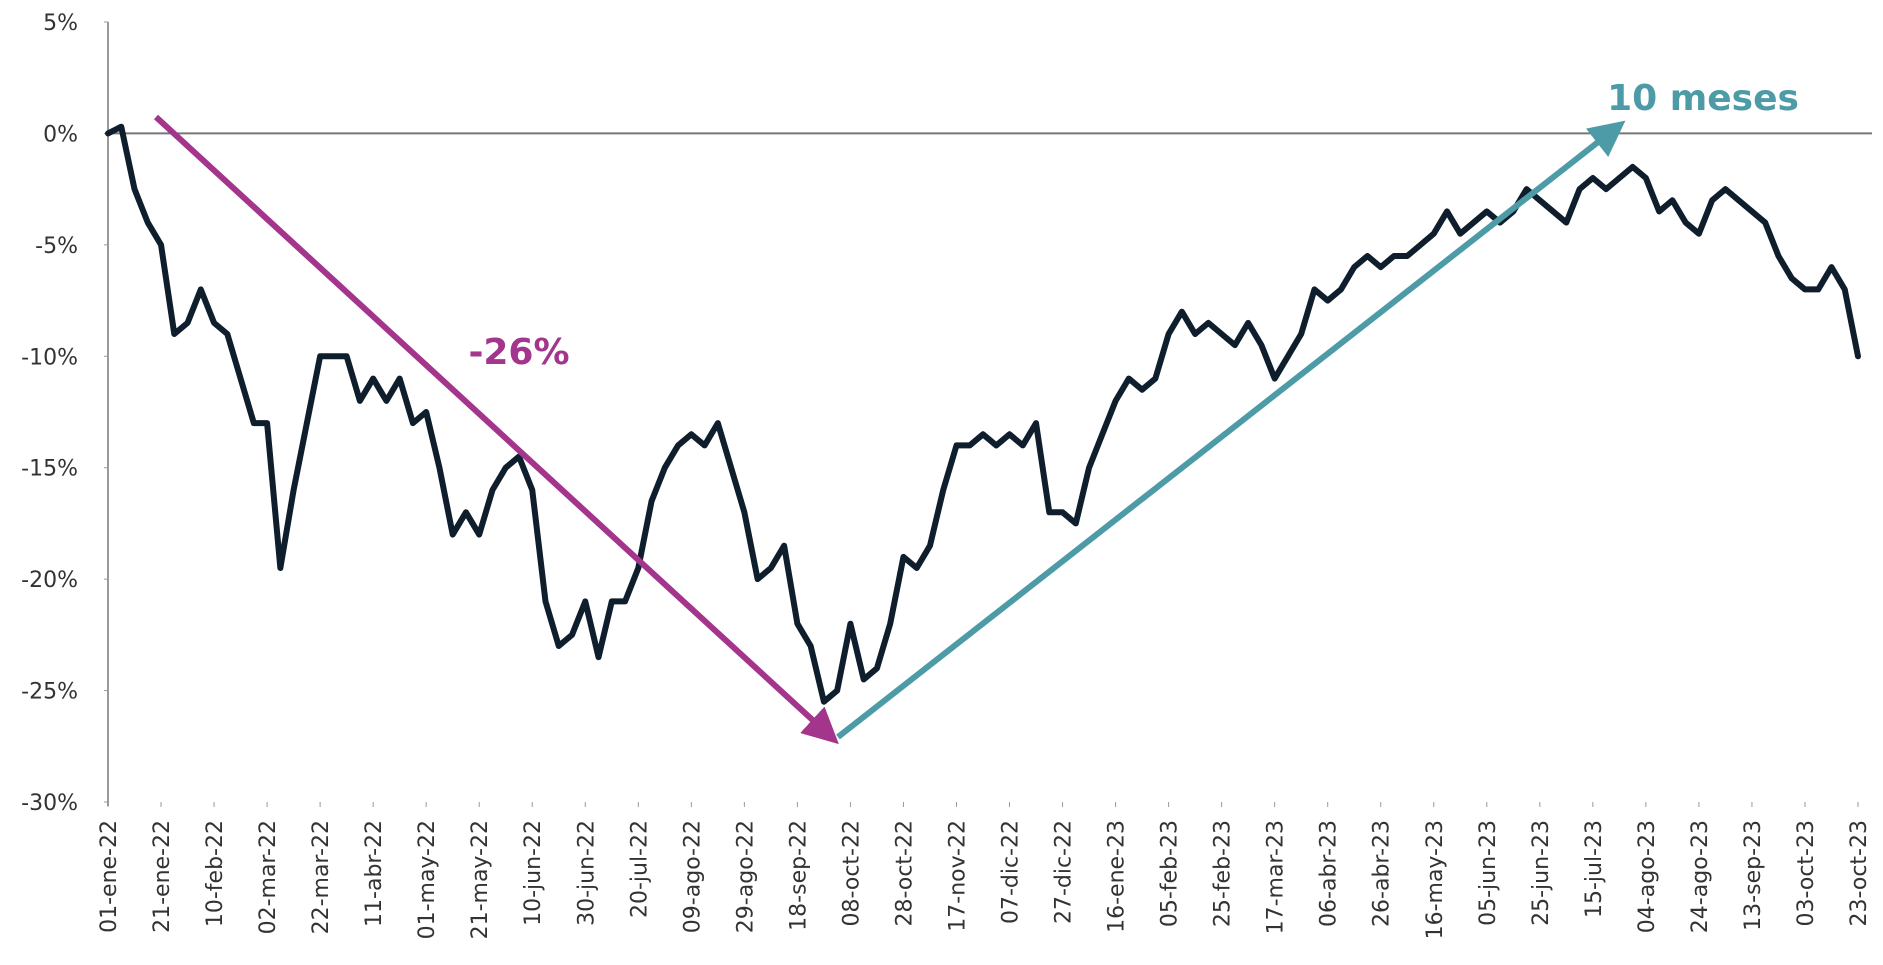  What do you see at coordinates (1117, 876) in the screenshot?
I see `x-tick-label: 16-ene-23` at bounding box center [1117, 876].